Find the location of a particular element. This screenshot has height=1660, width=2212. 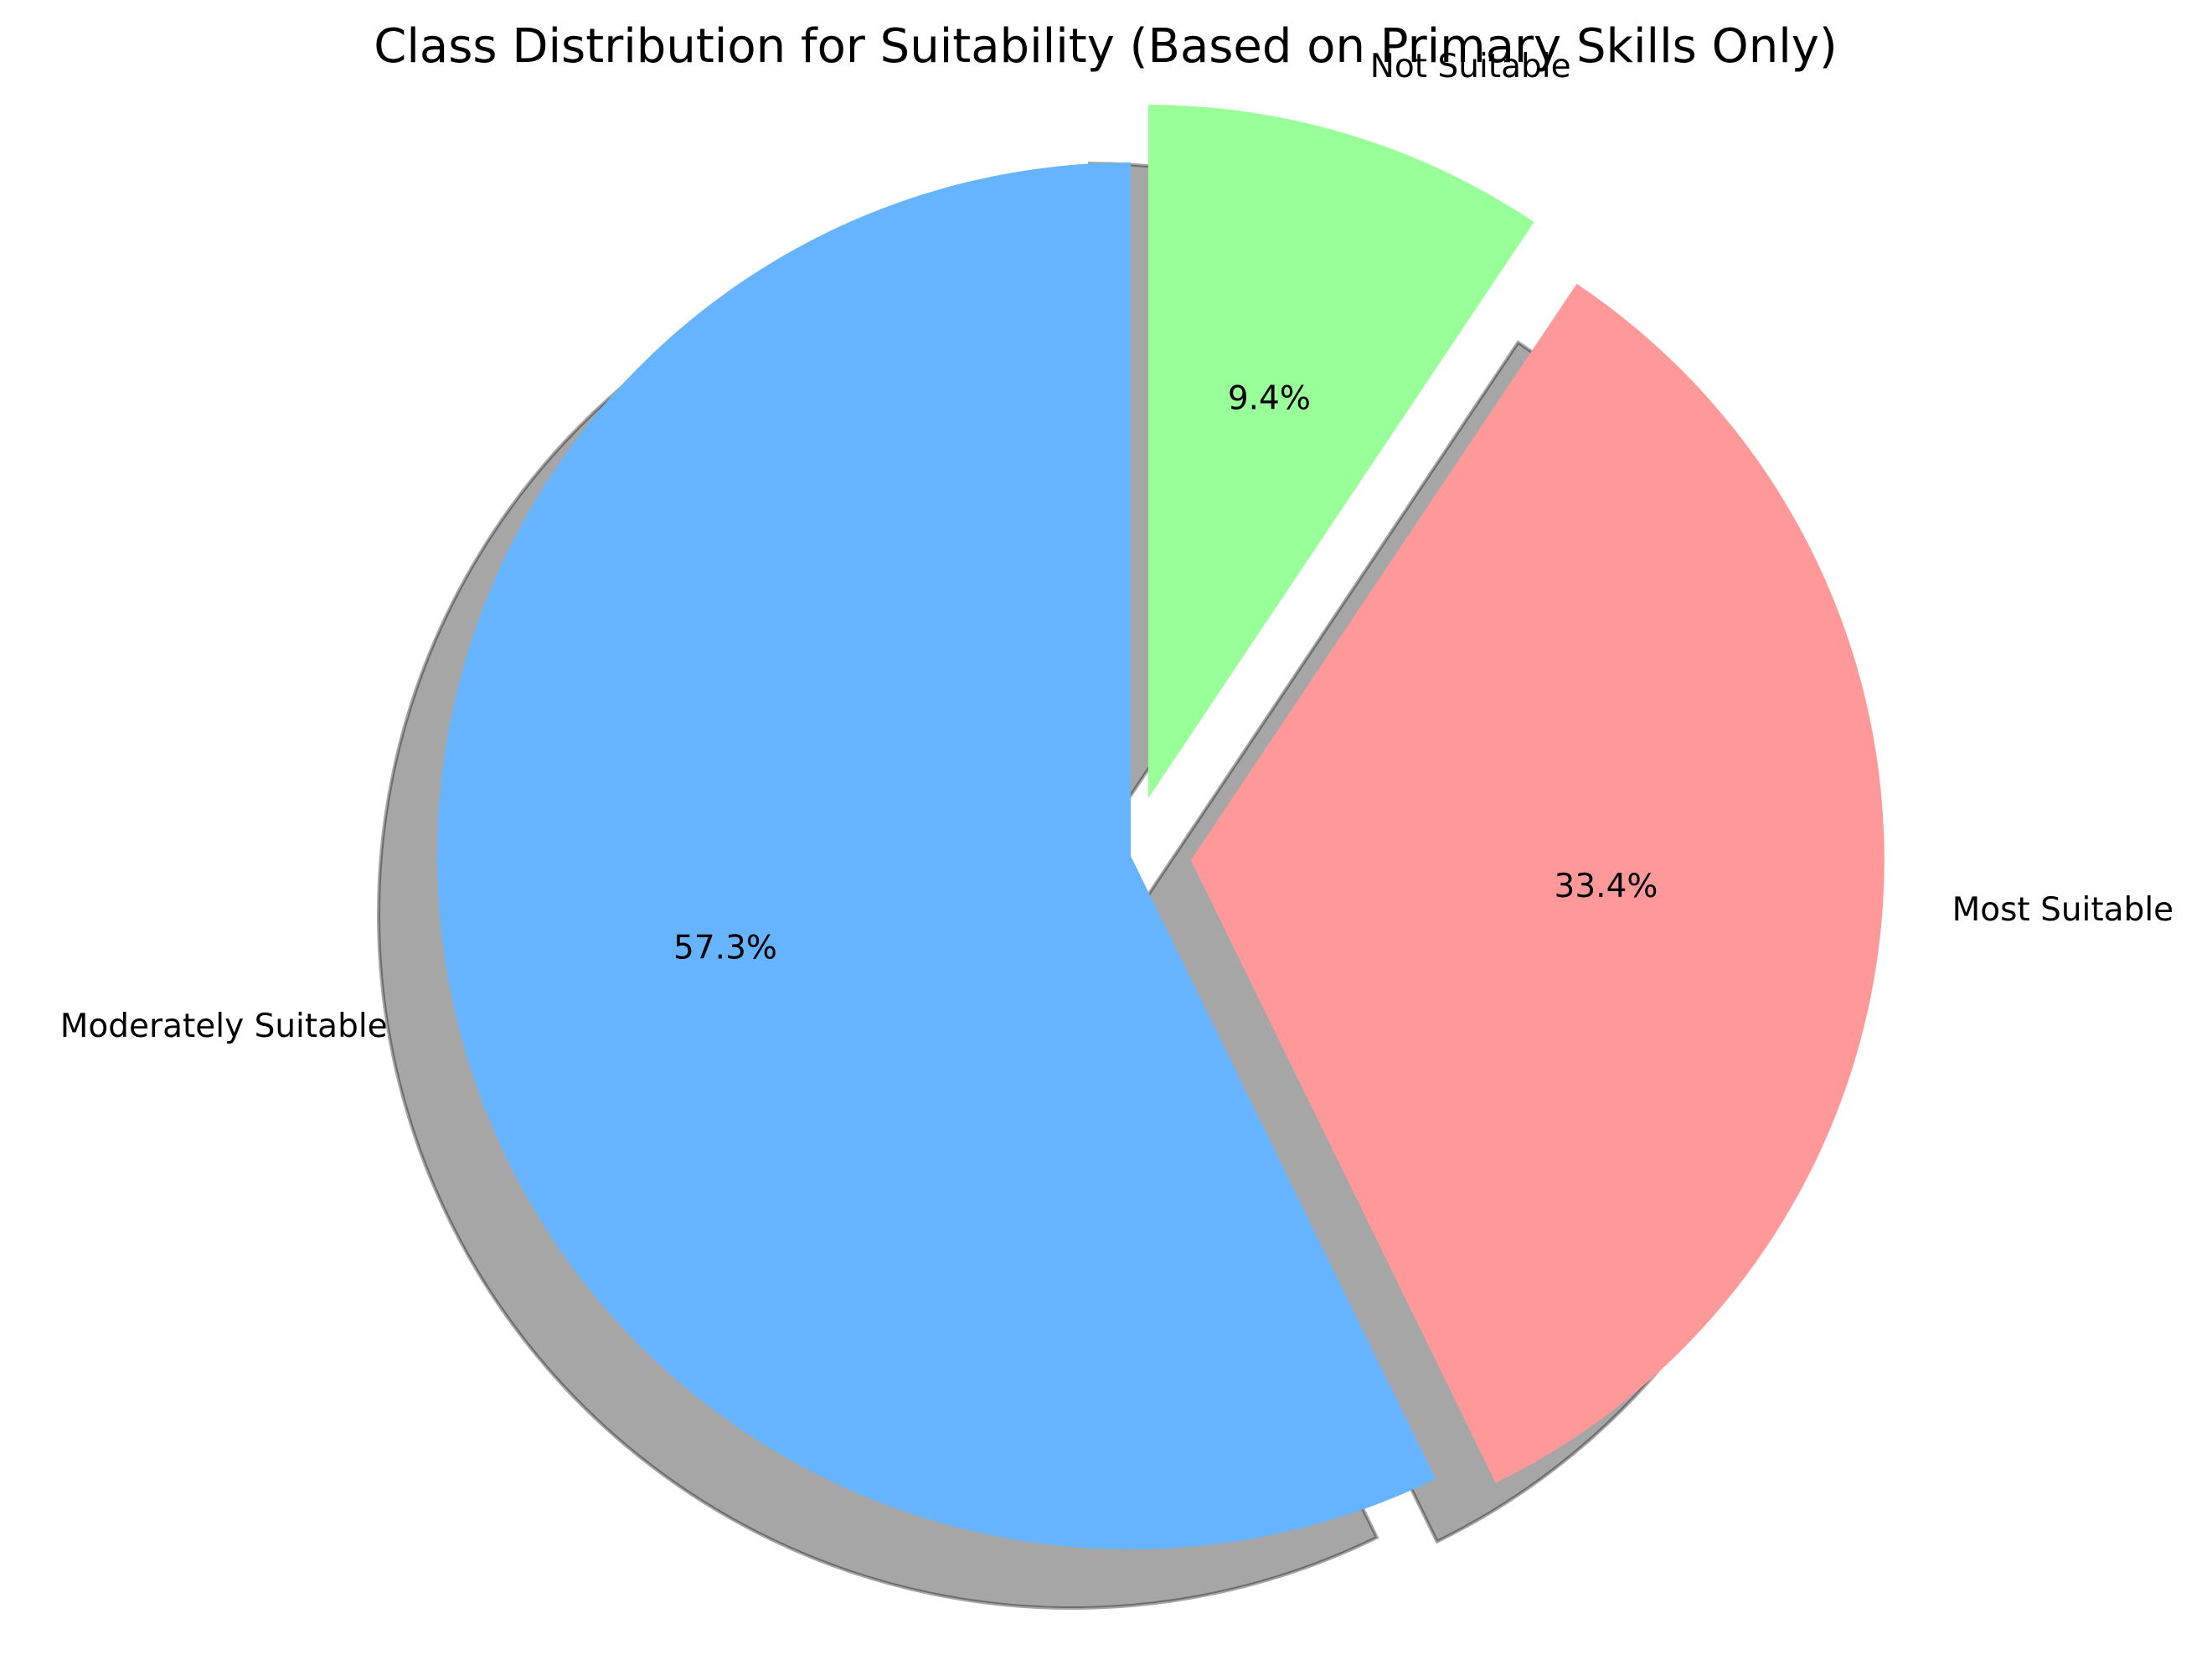

slice-label-most-suitable: Most Suitable is located at coordinates (2063, 910).